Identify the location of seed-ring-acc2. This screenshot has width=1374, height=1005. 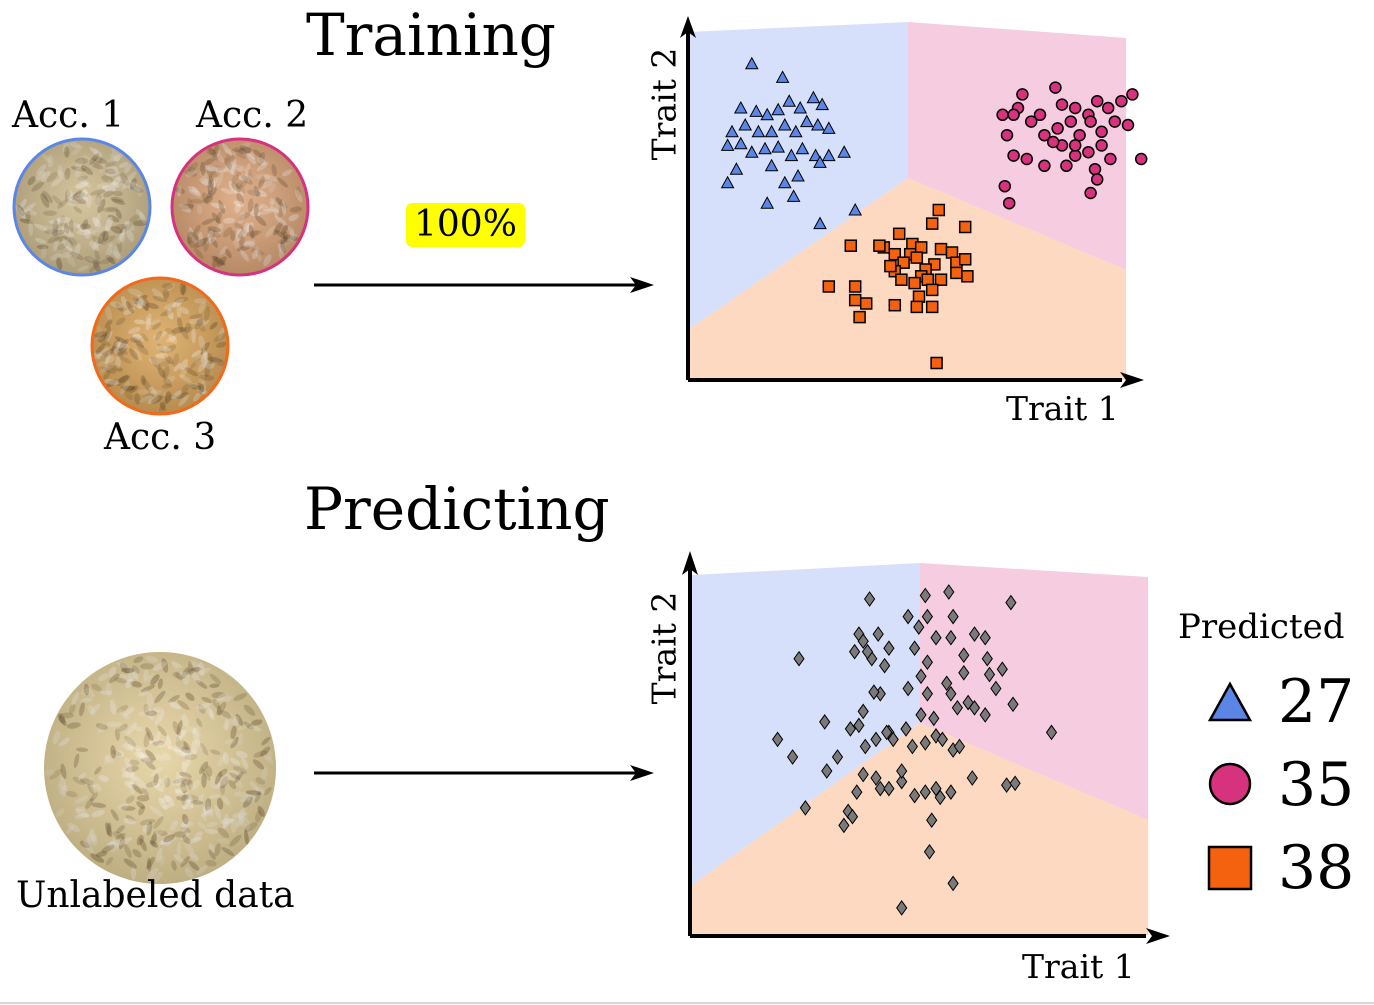
(240, 207).